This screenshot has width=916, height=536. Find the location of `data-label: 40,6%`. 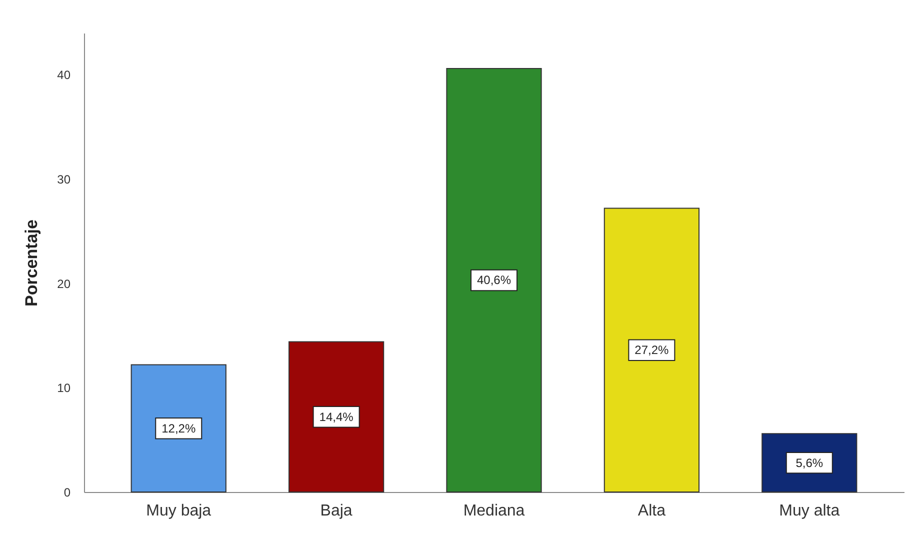

data-label: 40,6% is located at coordinates (494, 280).